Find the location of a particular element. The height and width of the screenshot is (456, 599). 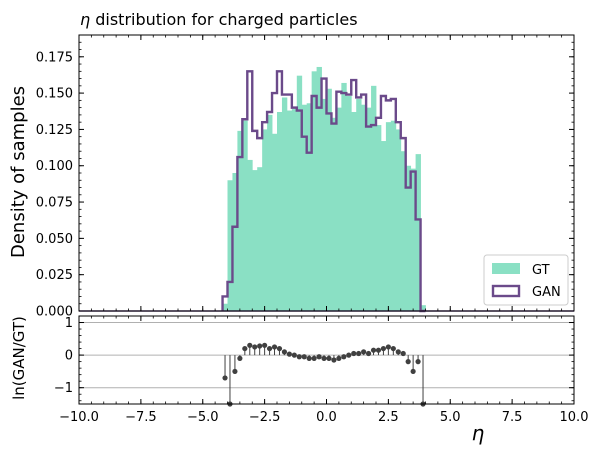

y-tick-label: 0.150 is located at coordinates (54, 94).